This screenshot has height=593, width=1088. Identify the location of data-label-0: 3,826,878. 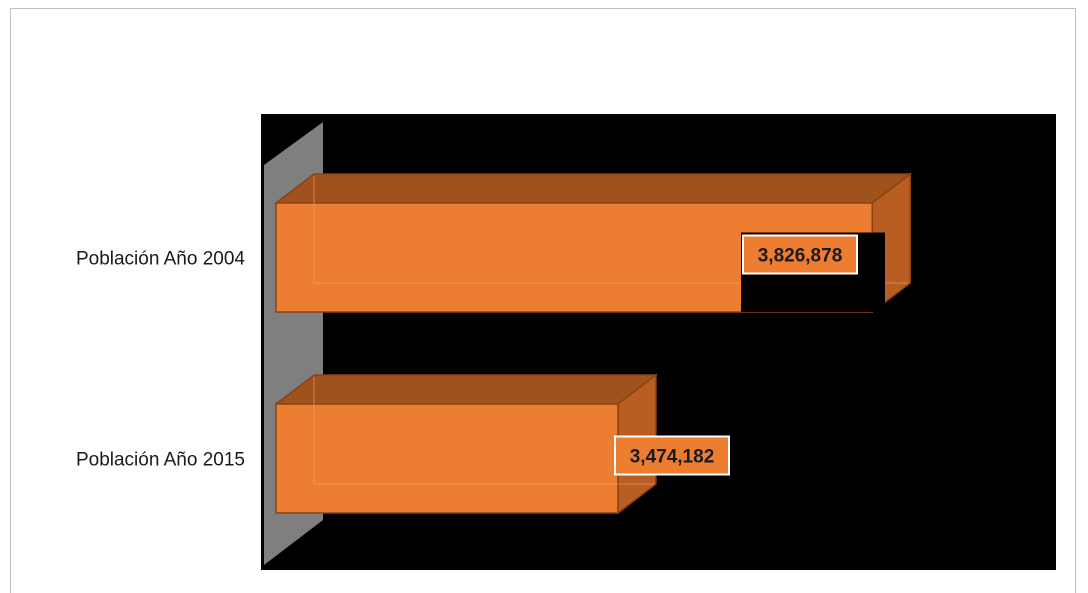
(800, 256).